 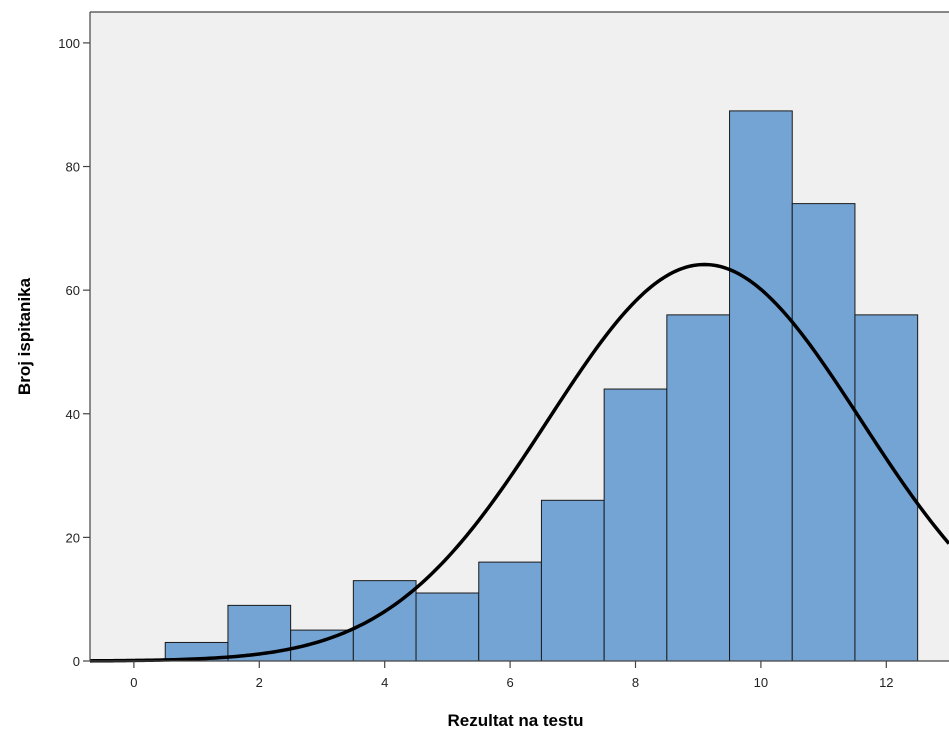 I want to click on y-tick-label: 0, so click(x=76, y=661).